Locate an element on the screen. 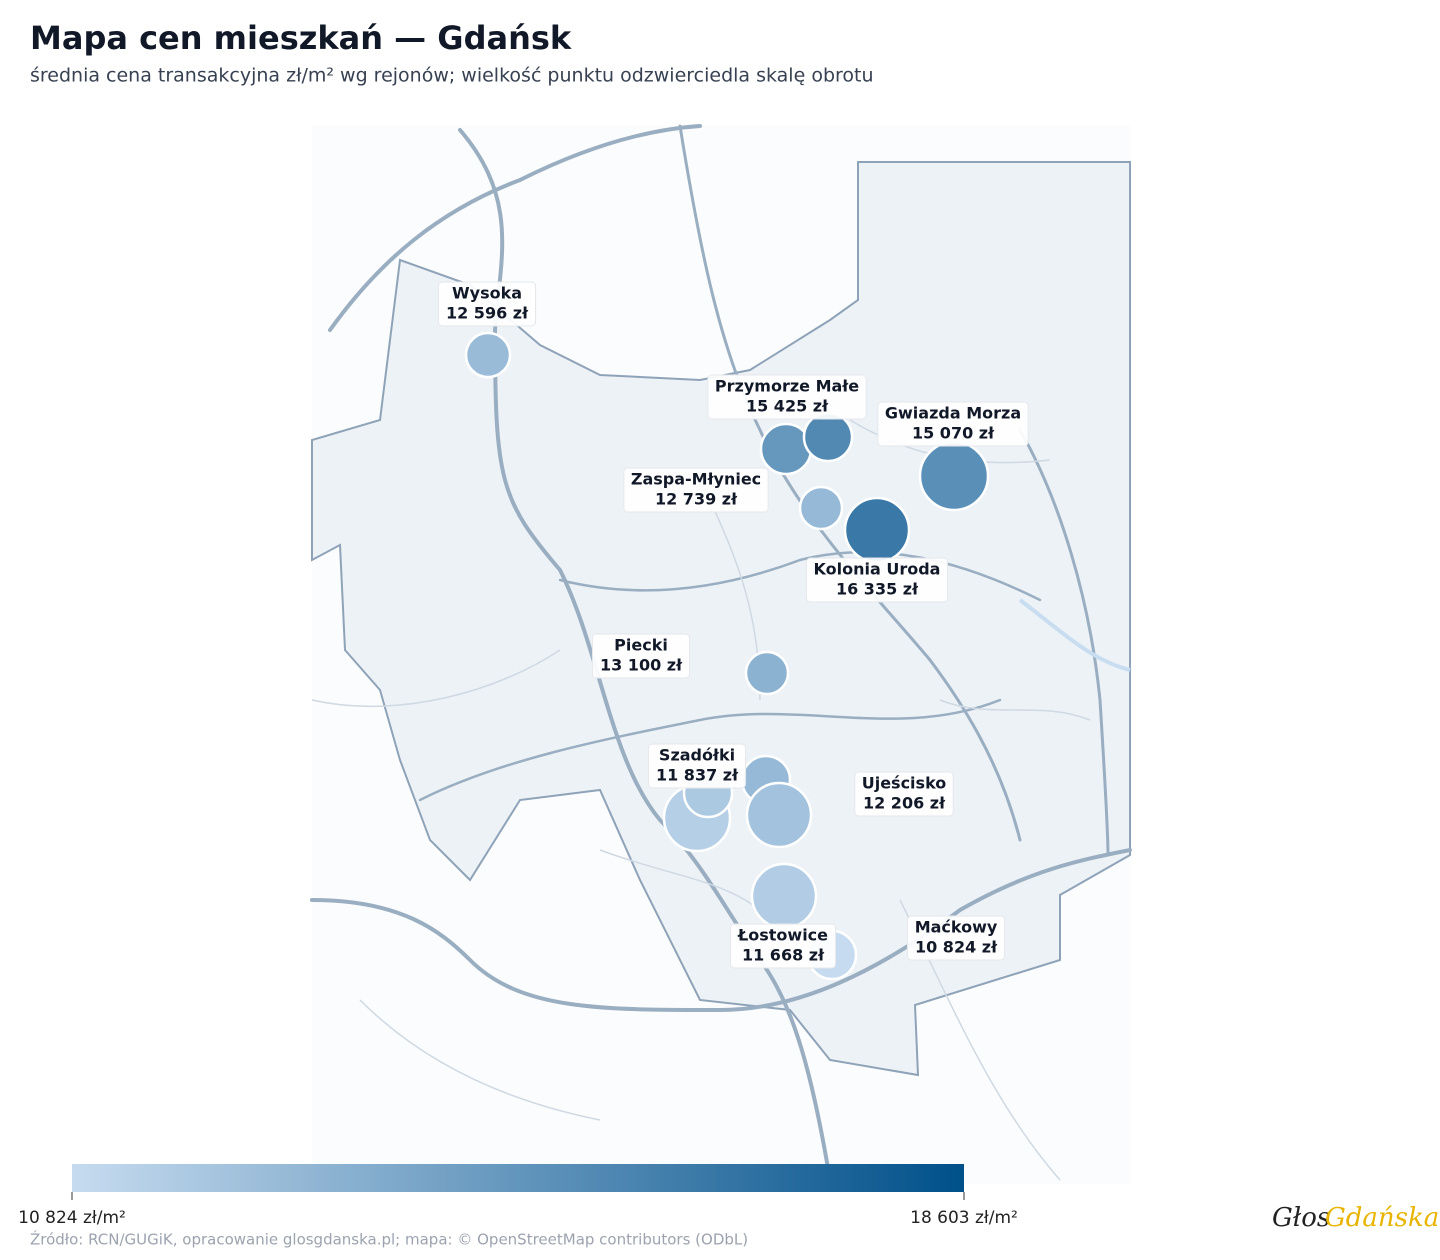 This screenshot has height=1260, width=1440. logo-2: Gdańska is located at coordinates (1382, 1218).